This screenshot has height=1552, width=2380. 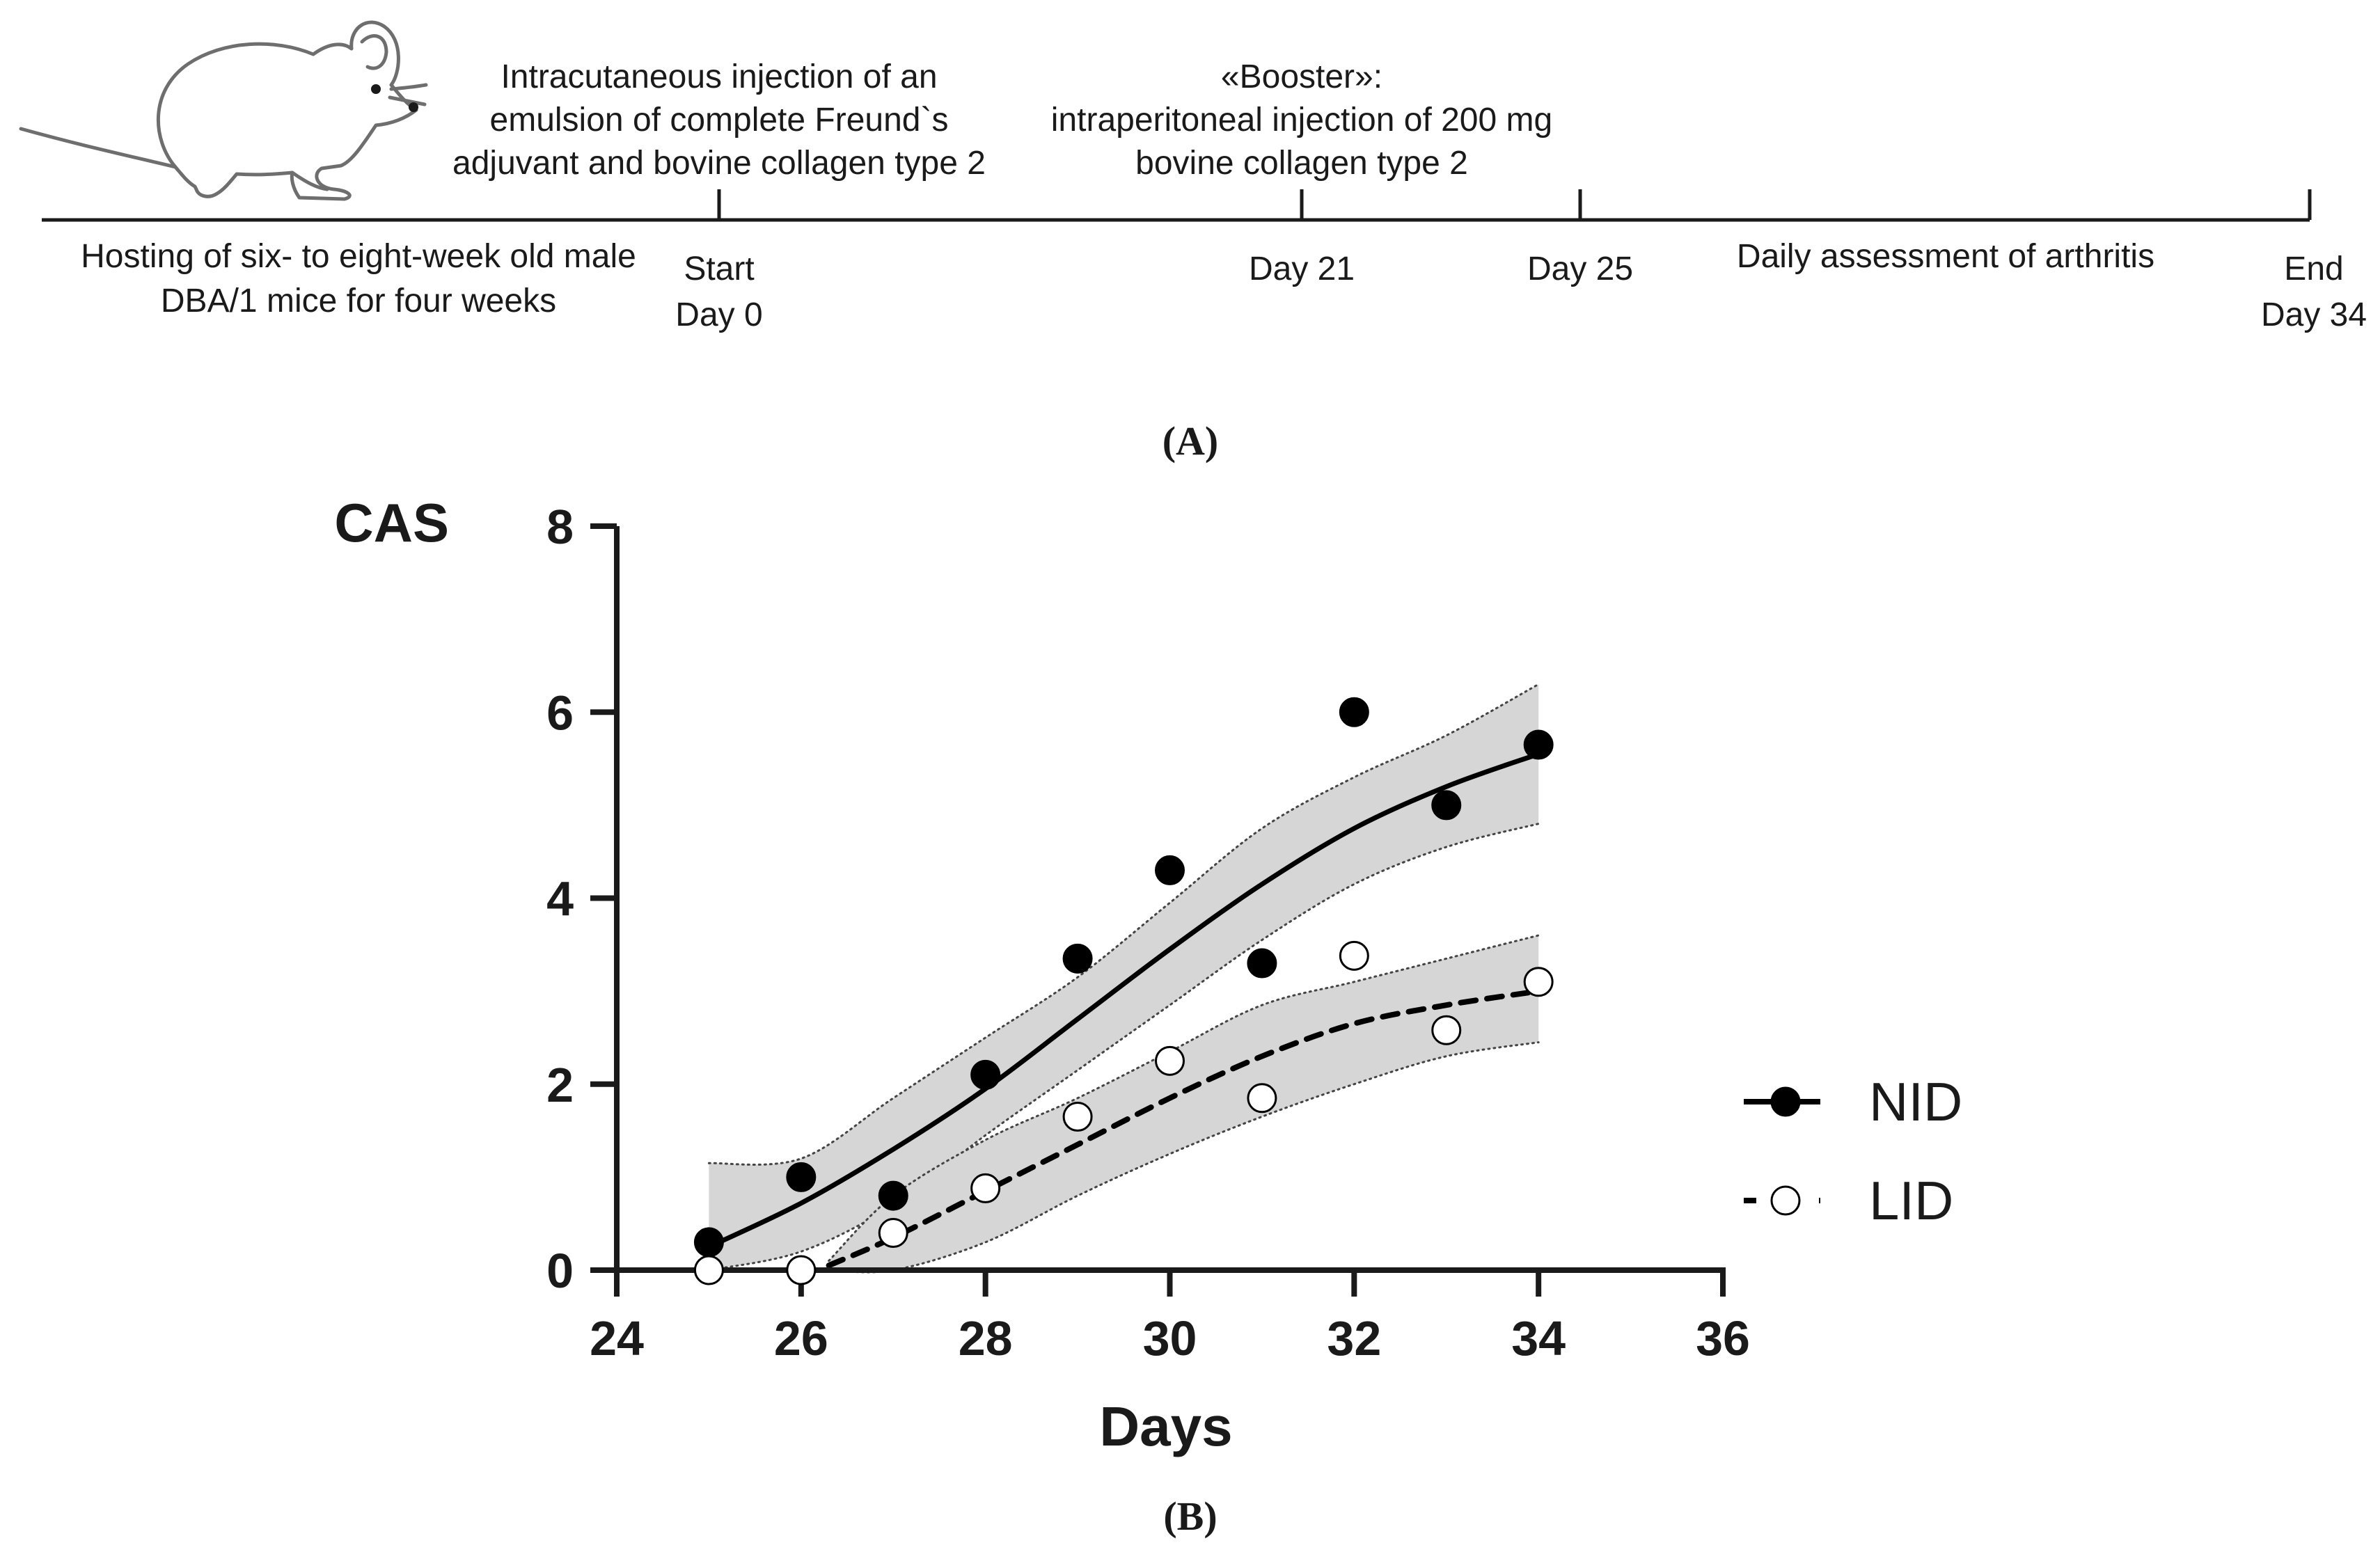 I want to click on timeline-marker-label: Start, so click(x=719, y=269).